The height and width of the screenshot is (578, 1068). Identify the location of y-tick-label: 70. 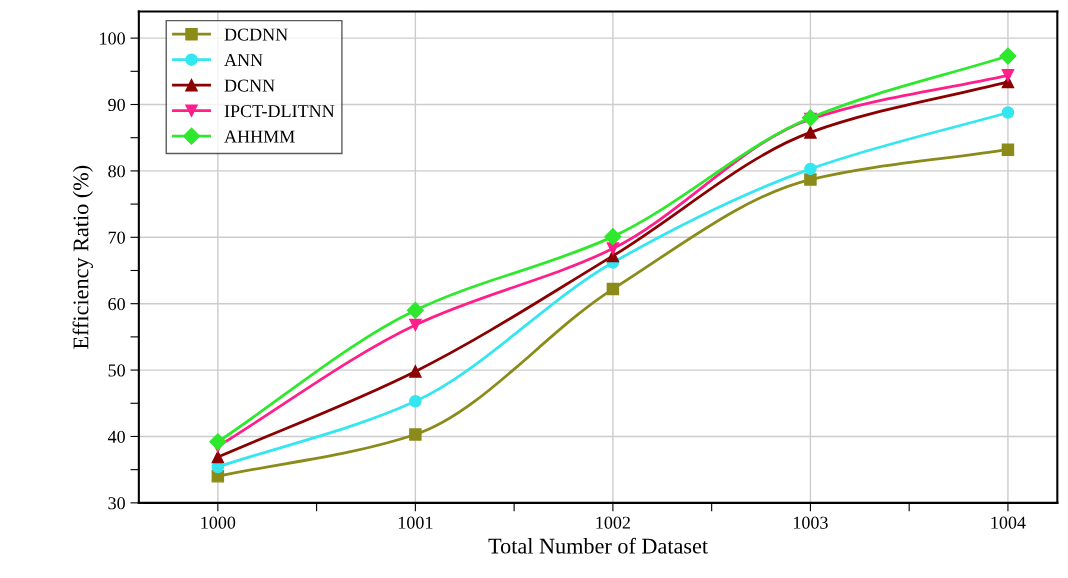
(116, 237).